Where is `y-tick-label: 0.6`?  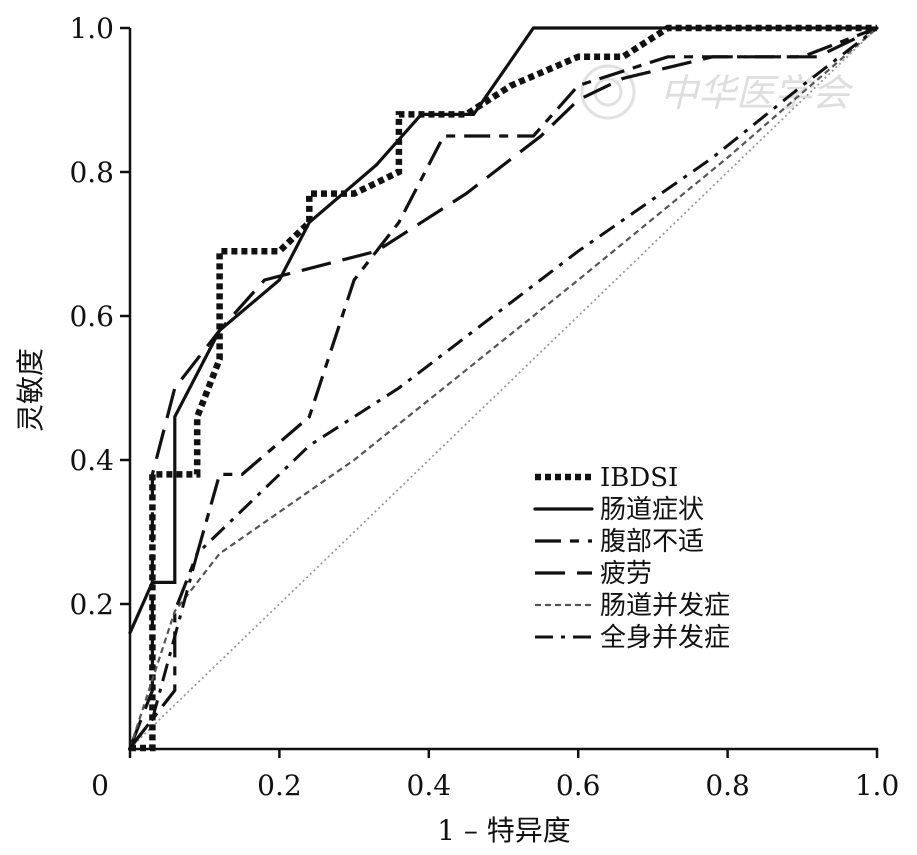 y-tick-label: 0.6 is located at coordinates (91, 316).